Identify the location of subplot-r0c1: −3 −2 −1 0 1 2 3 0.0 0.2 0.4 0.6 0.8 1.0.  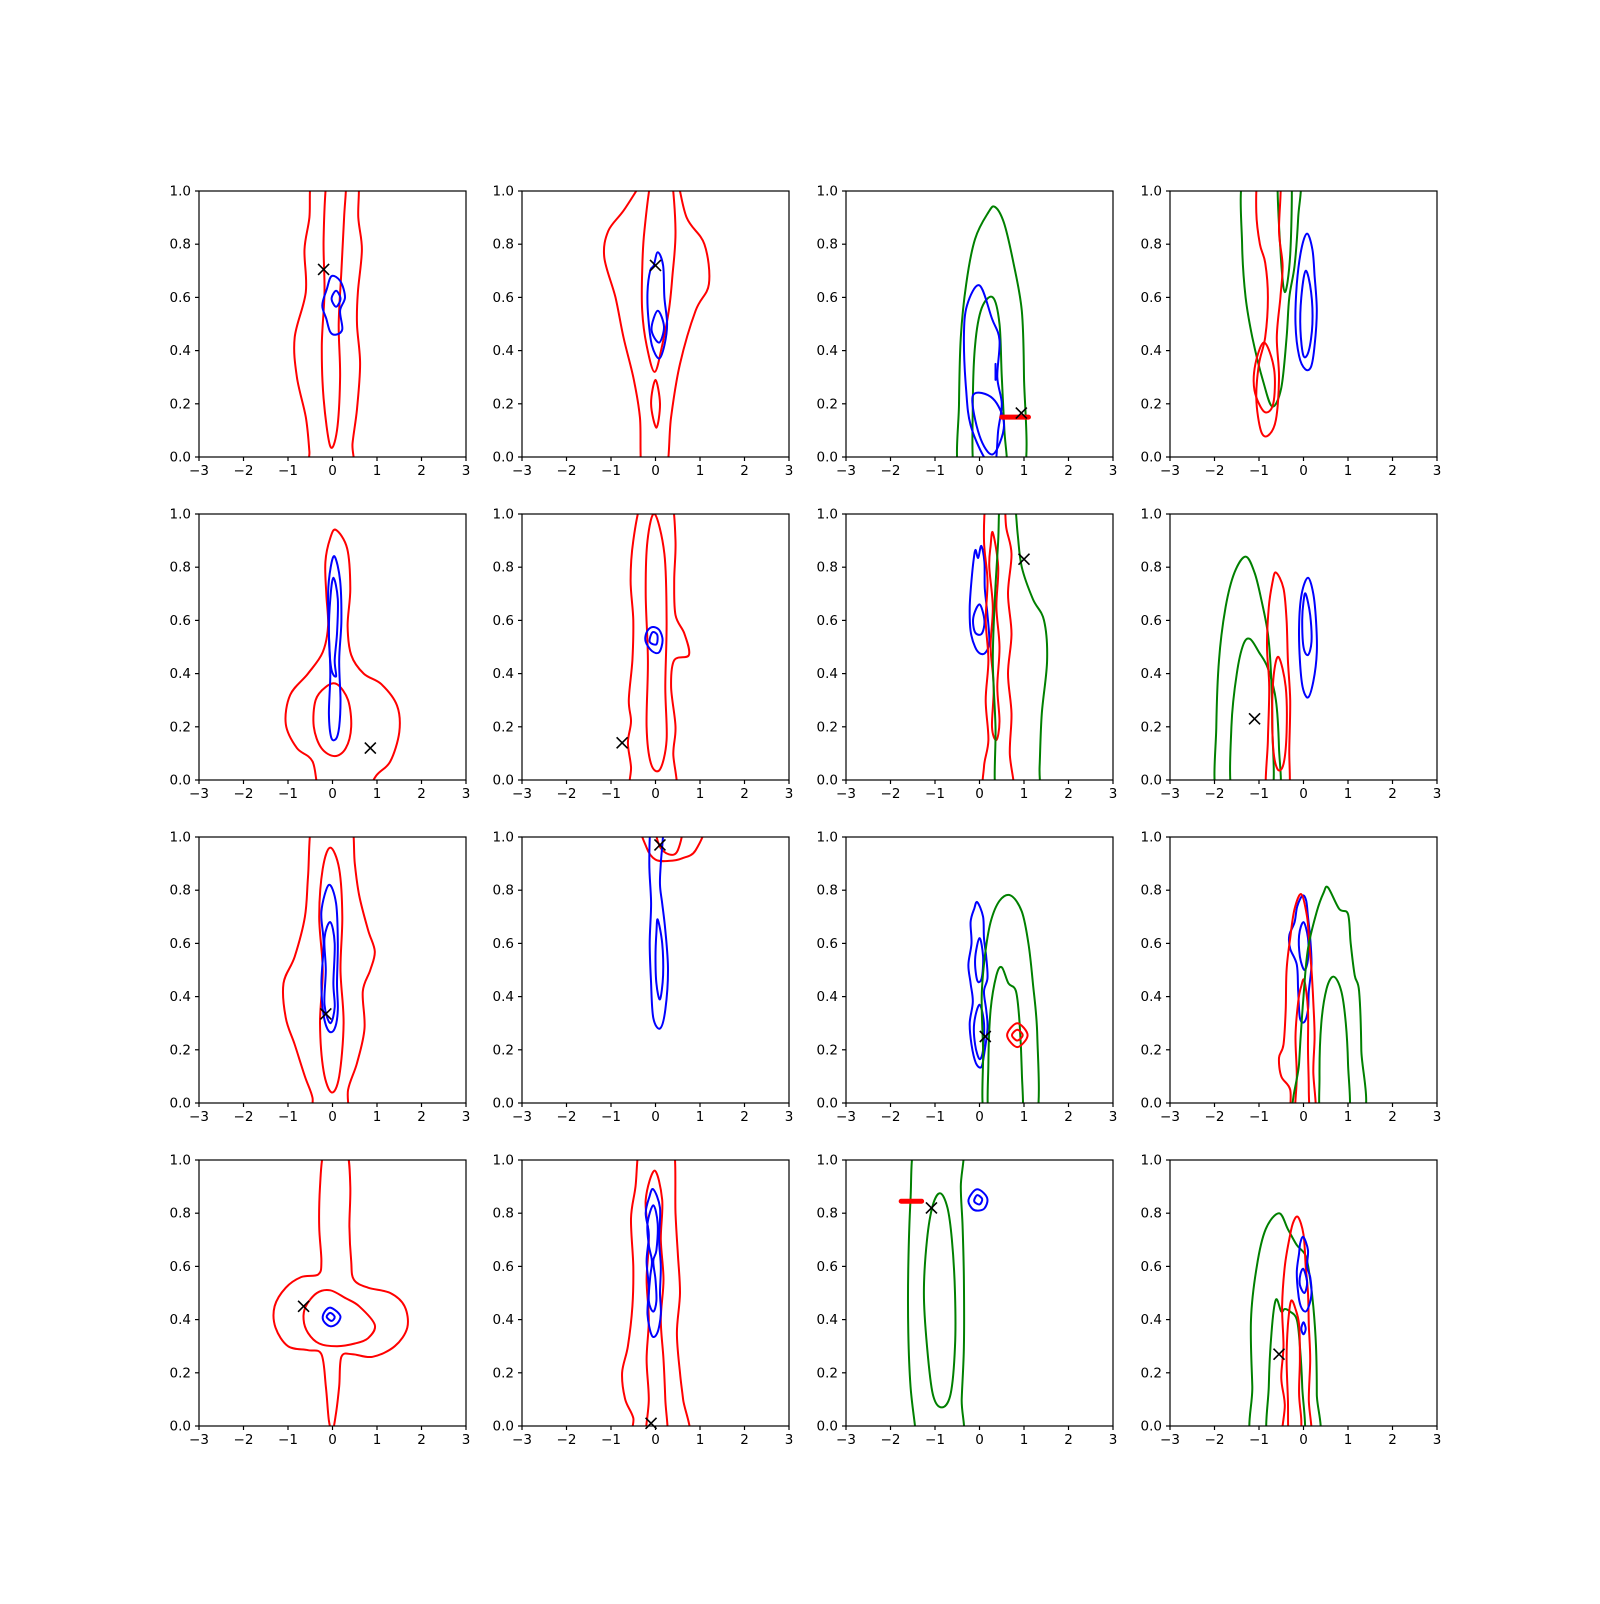
(643, 332).